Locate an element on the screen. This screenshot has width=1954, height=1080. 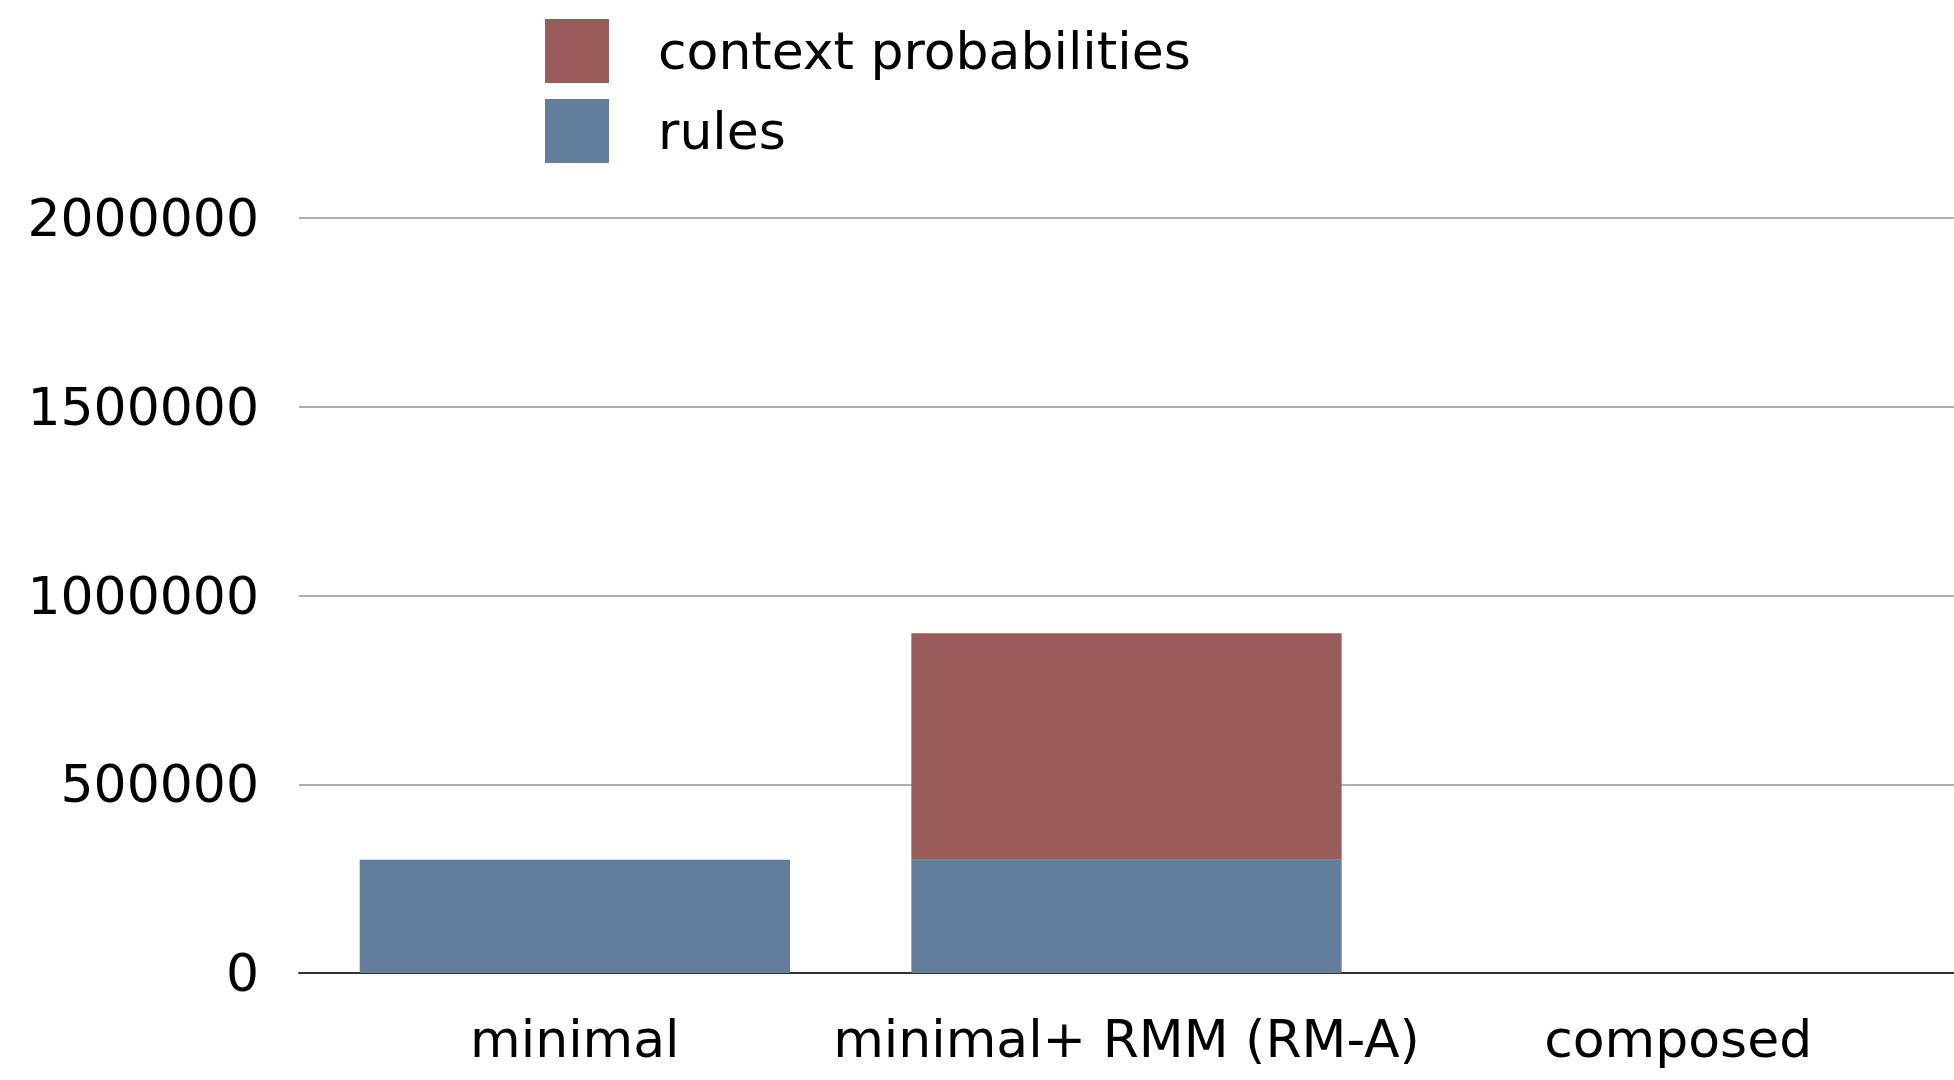
x-tick-label: composed is located at coordinates (1678, 1039).